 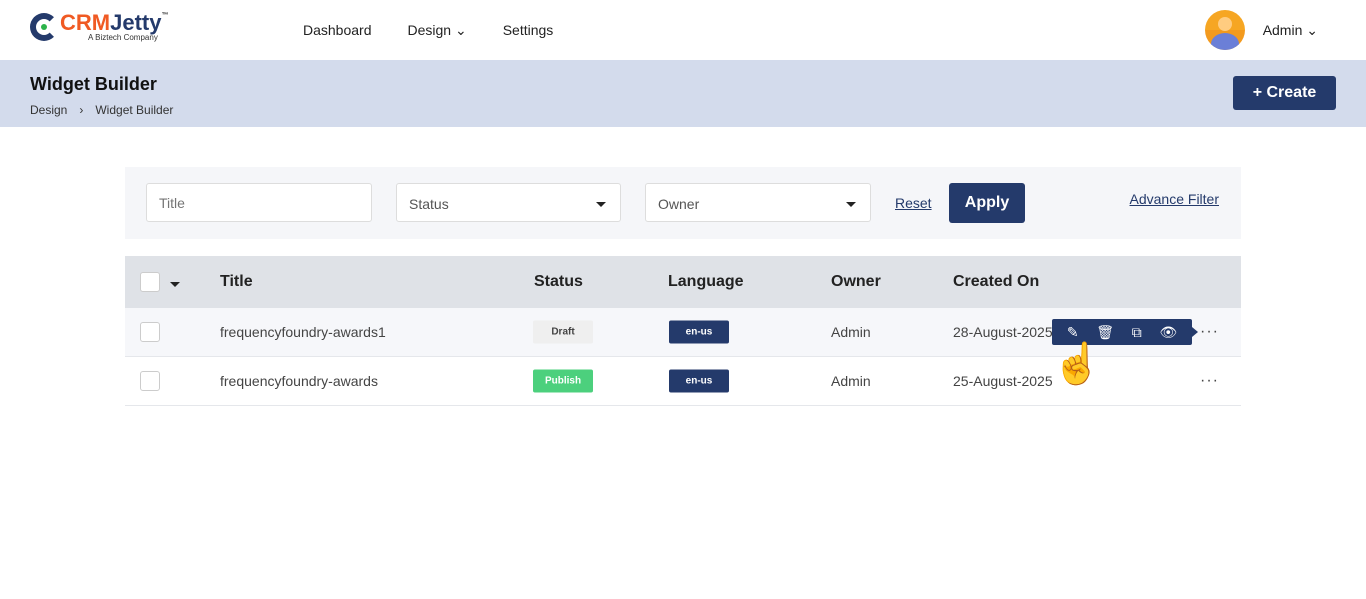 I want to click on nav-design: Design ⌄, so click(x=437, y=30).